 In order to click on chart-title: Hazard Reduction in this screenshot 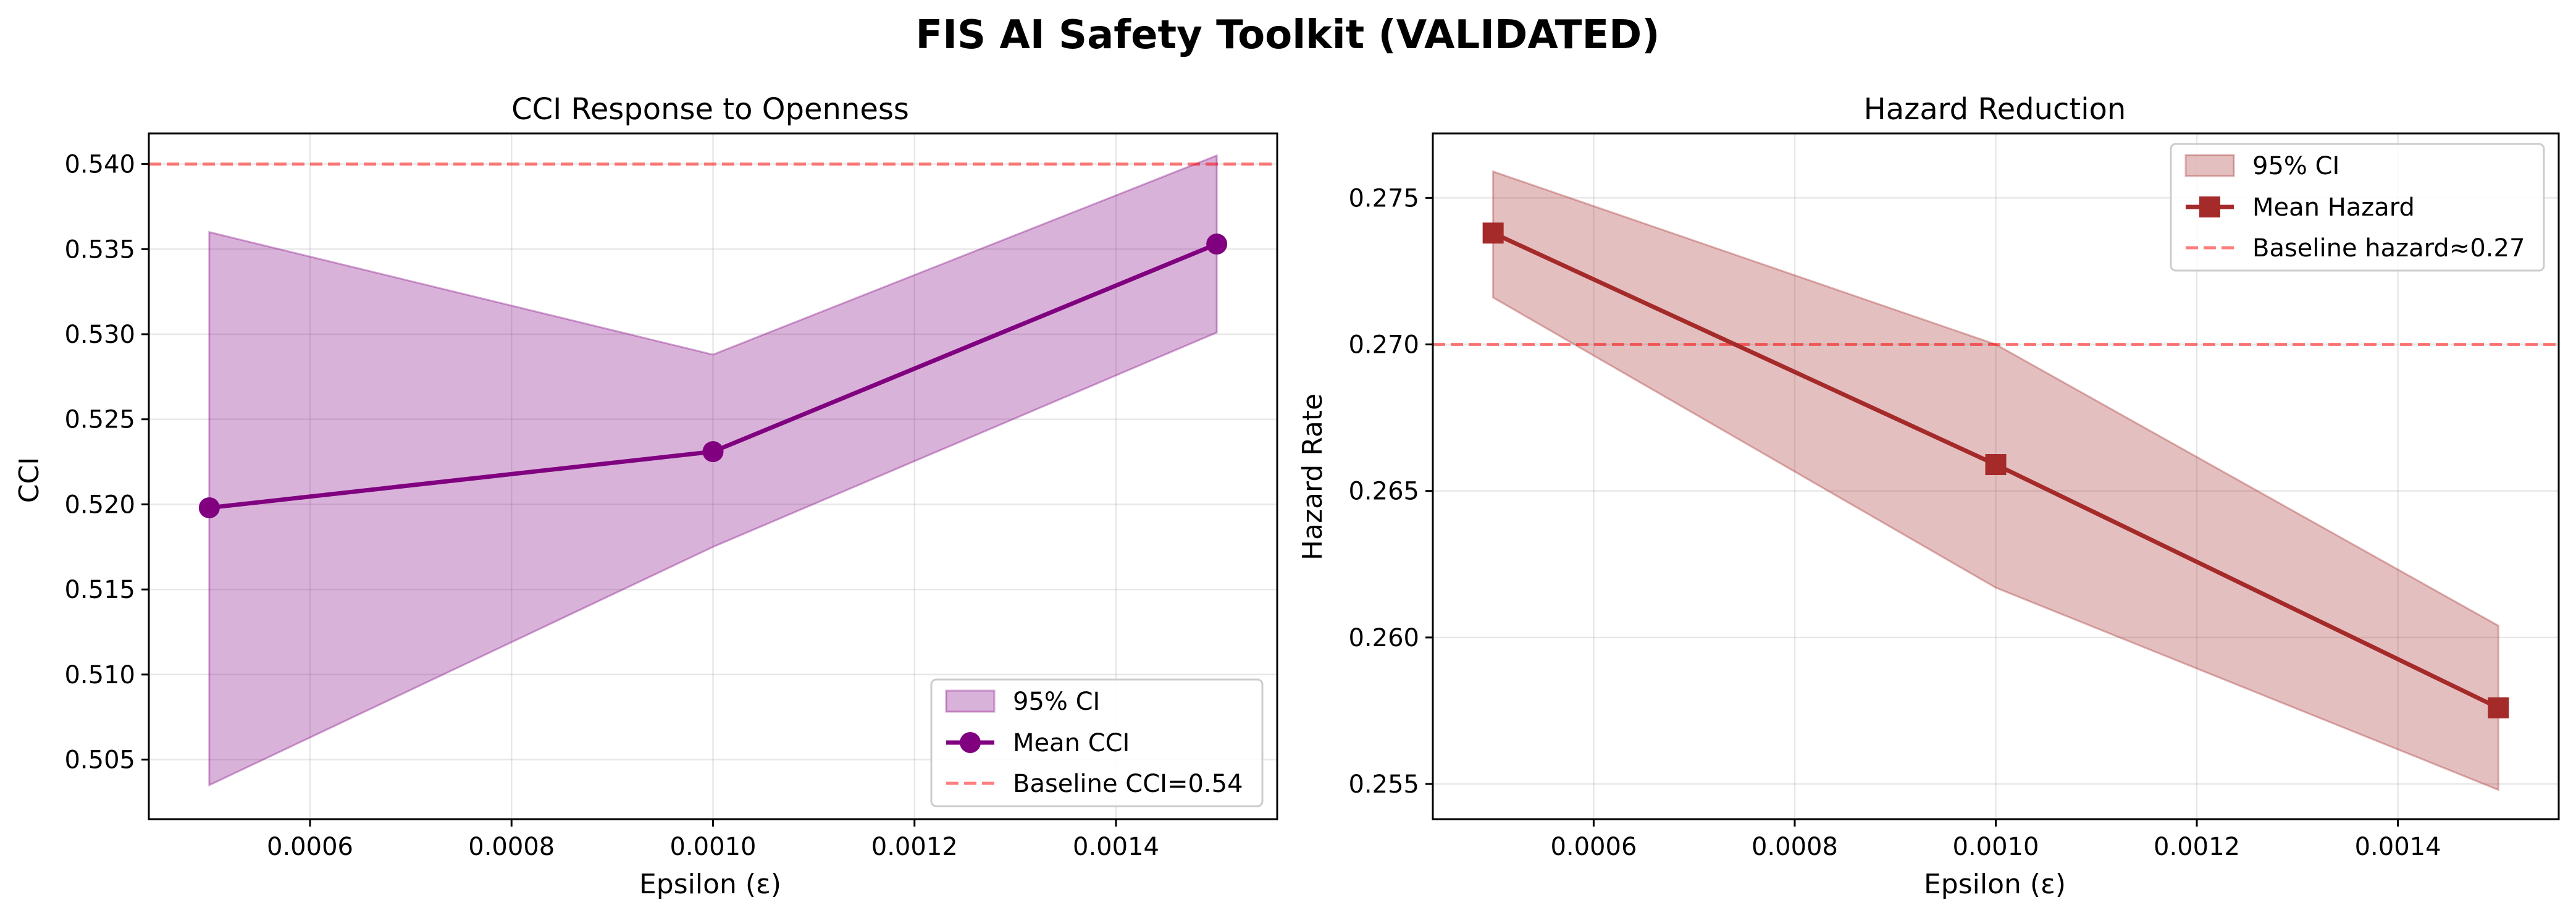, I will do `click(1995, 110)`.